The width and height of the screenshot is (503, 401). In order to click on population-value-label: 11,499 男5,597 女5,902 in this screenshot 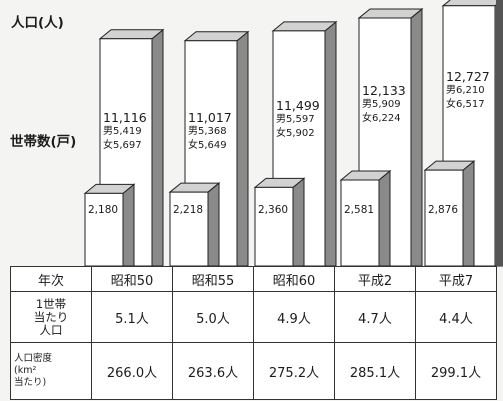, I will do `click(298, 119)`.